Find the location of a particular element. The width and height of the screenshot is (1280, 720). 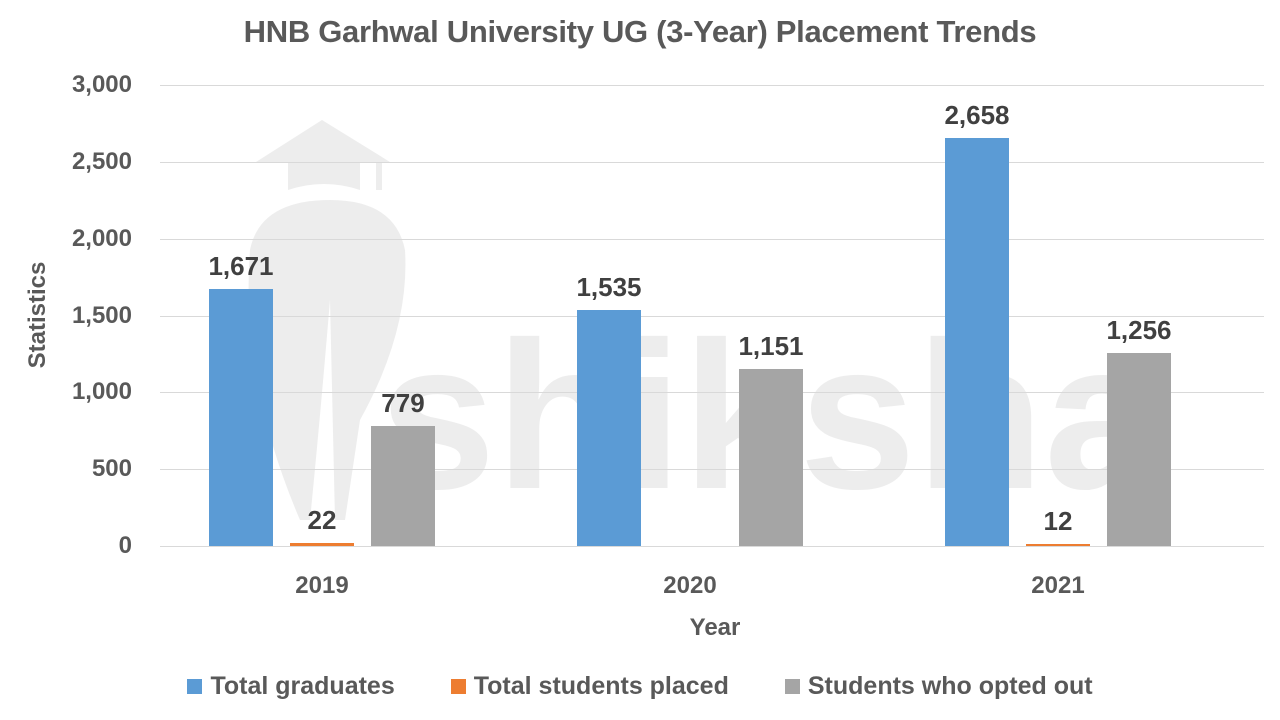

bar-total-graduates-2019 is located at coordinates (241, 417).